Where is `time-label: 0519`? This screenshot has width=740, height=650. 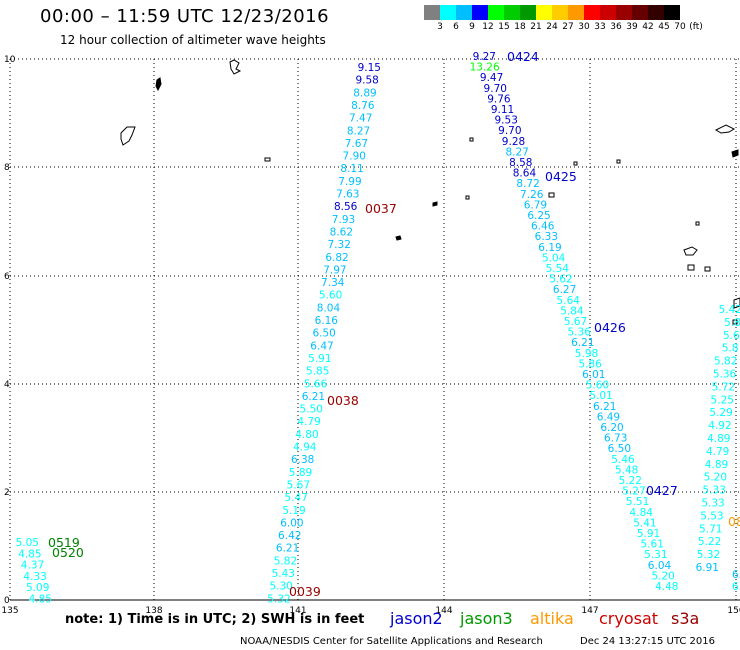
time-label: 0519 is located at coordinates (64, 542).